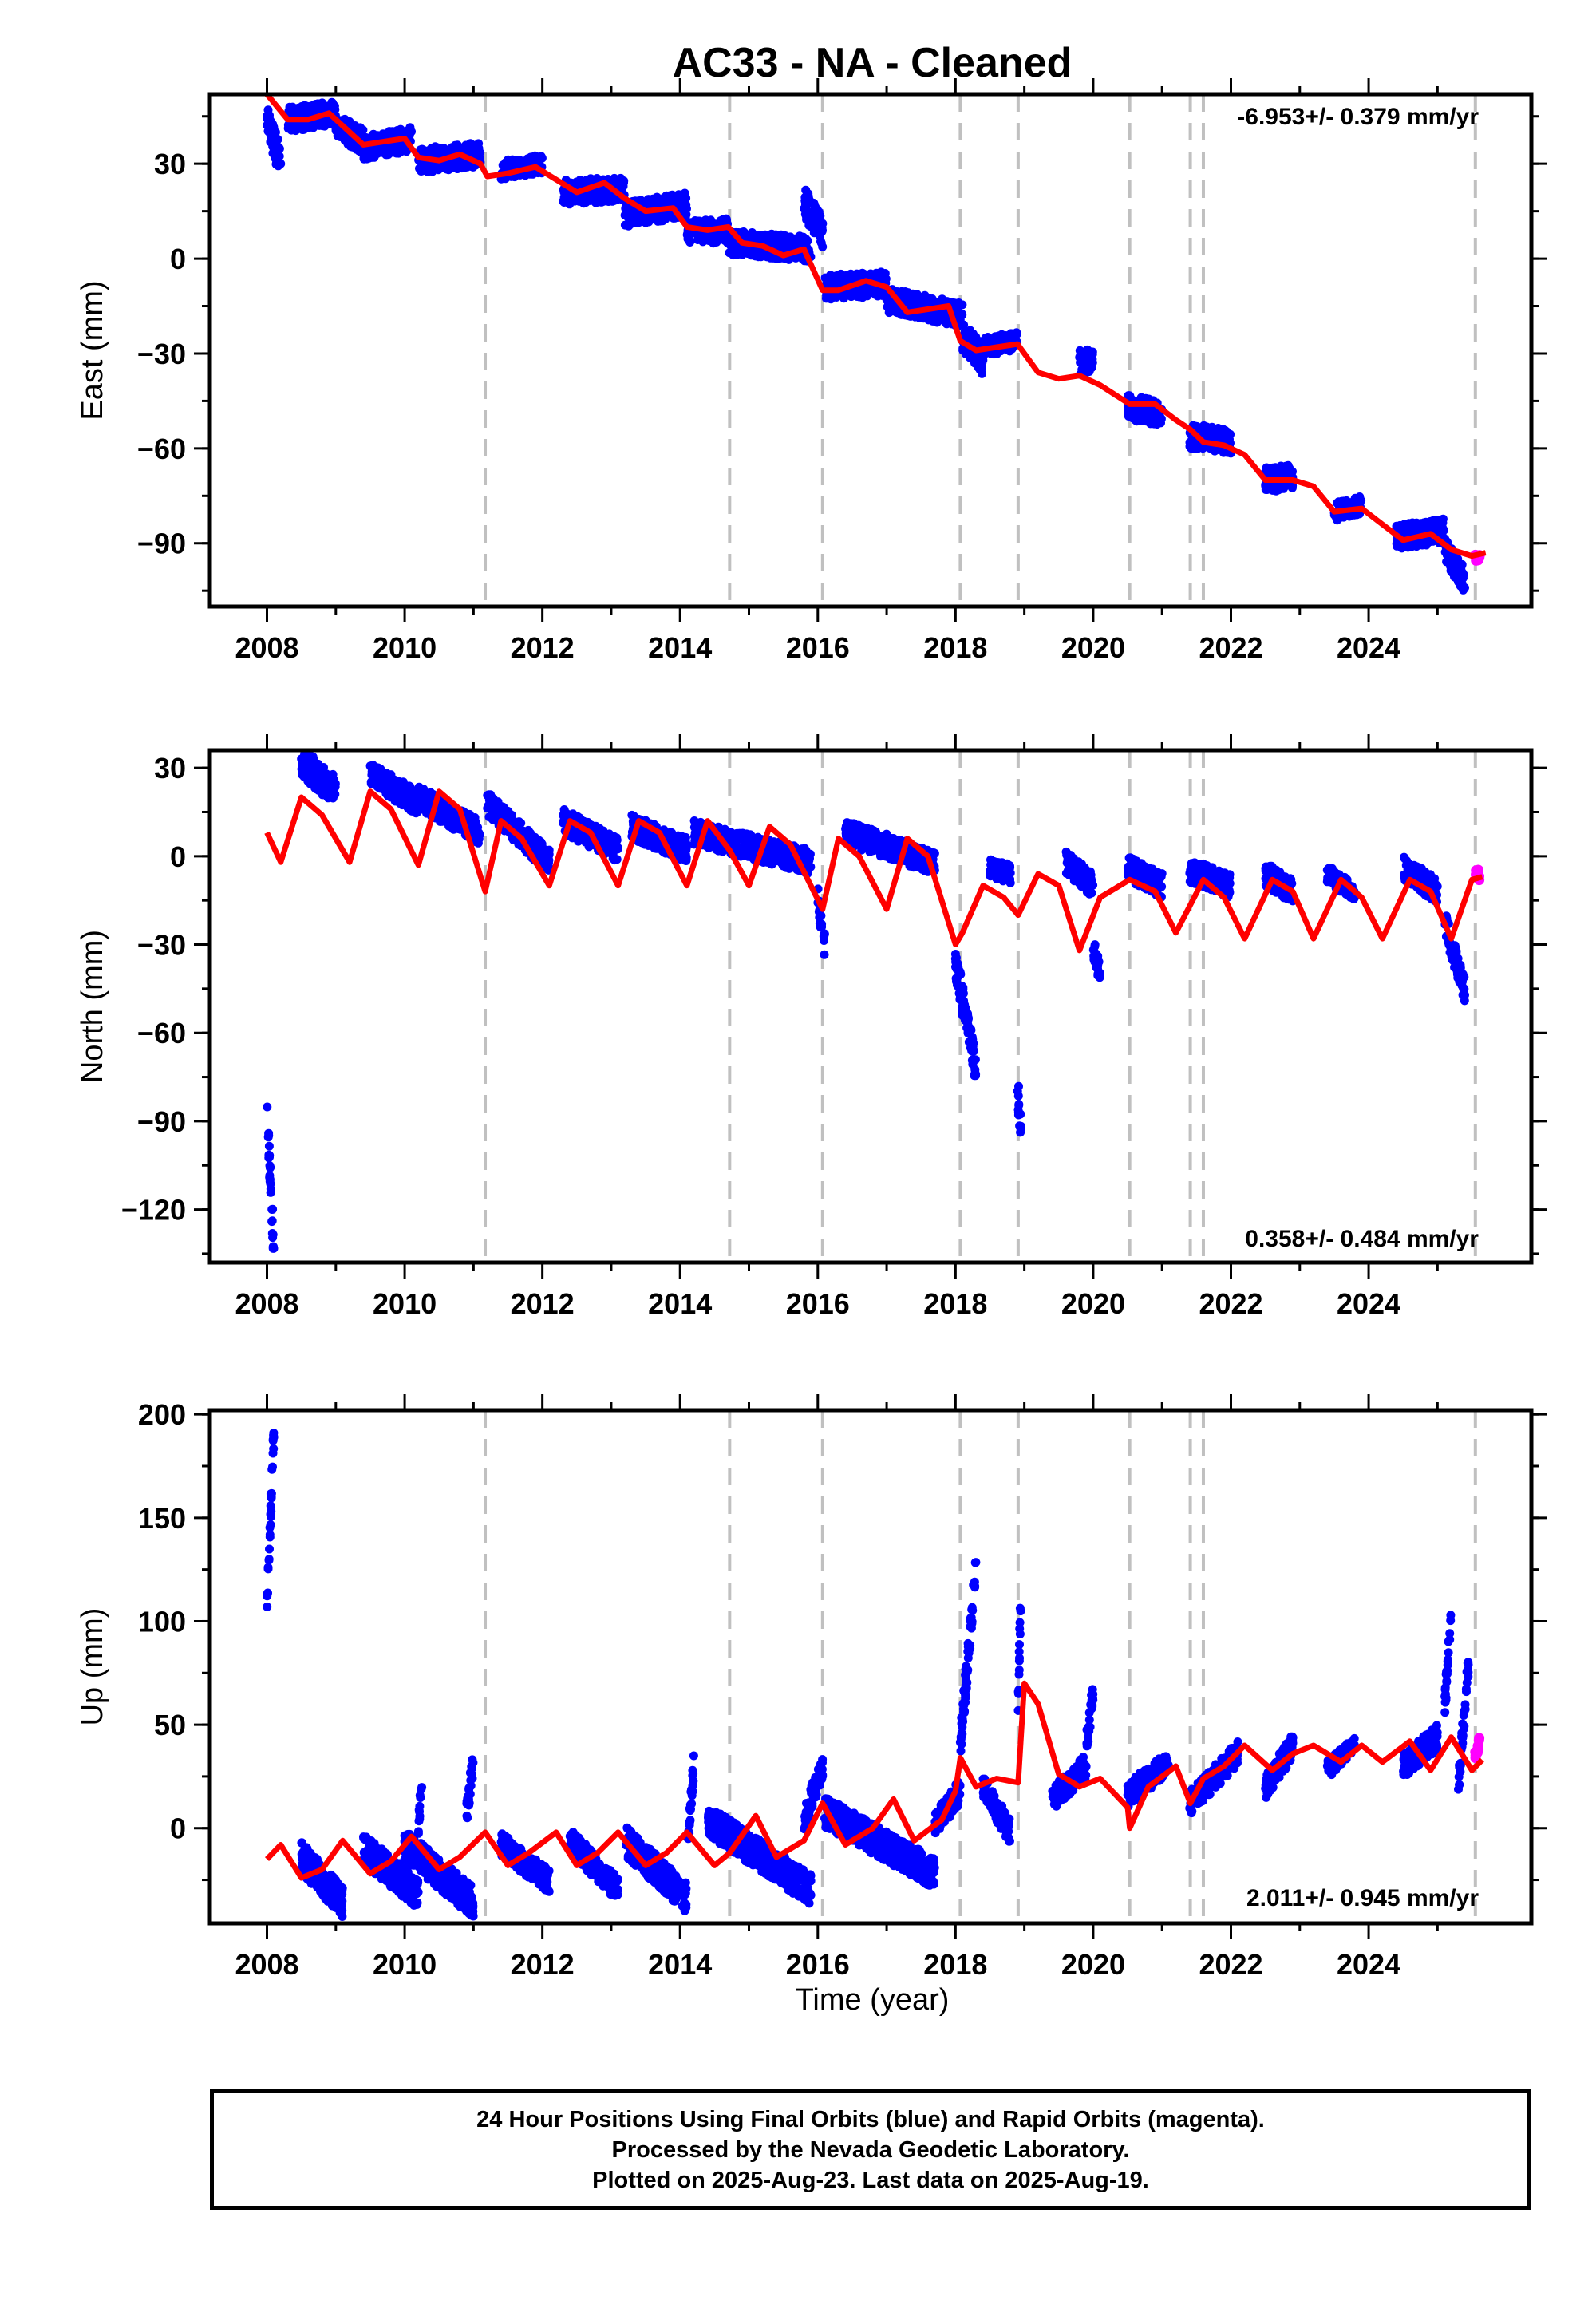  What do you see at coordinates (1368, 647) in the screenshot?
I see `x-tick-label: 2024` at bounding box center [1368, 647].